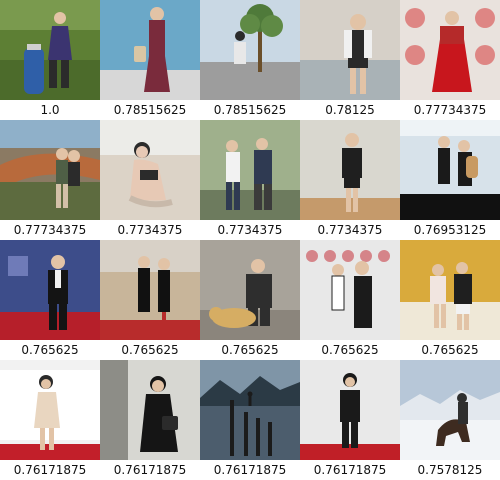 The width and height of the screenshot is (500, 480). I want to click on similarity-score: 0.76953125, so click(450, 230).